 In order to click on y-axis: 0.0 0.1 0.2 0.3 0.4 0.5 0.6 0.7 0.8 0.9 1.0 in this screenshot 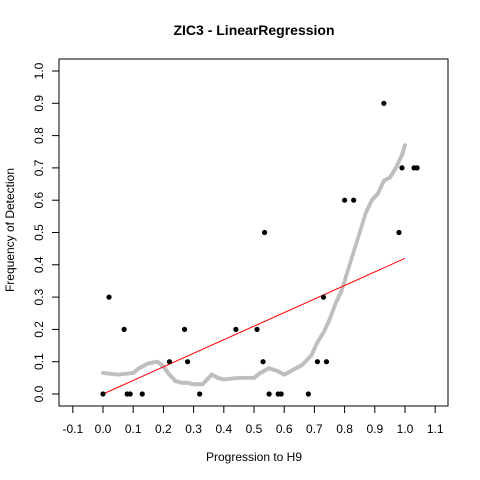, I will do `click(46, 232)`.